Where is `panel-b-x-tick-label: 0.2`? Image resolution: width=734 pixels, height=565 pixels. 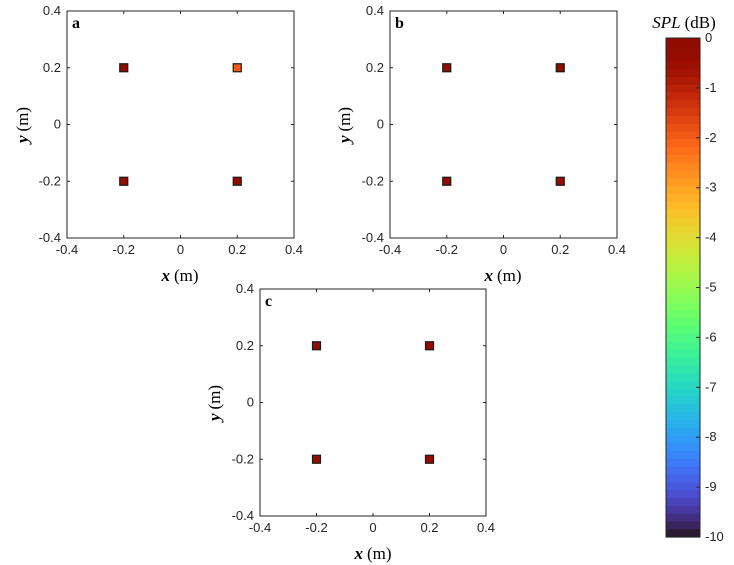
panel-b-x-tick-label: 0.2 is located at coordinates (560, 249).